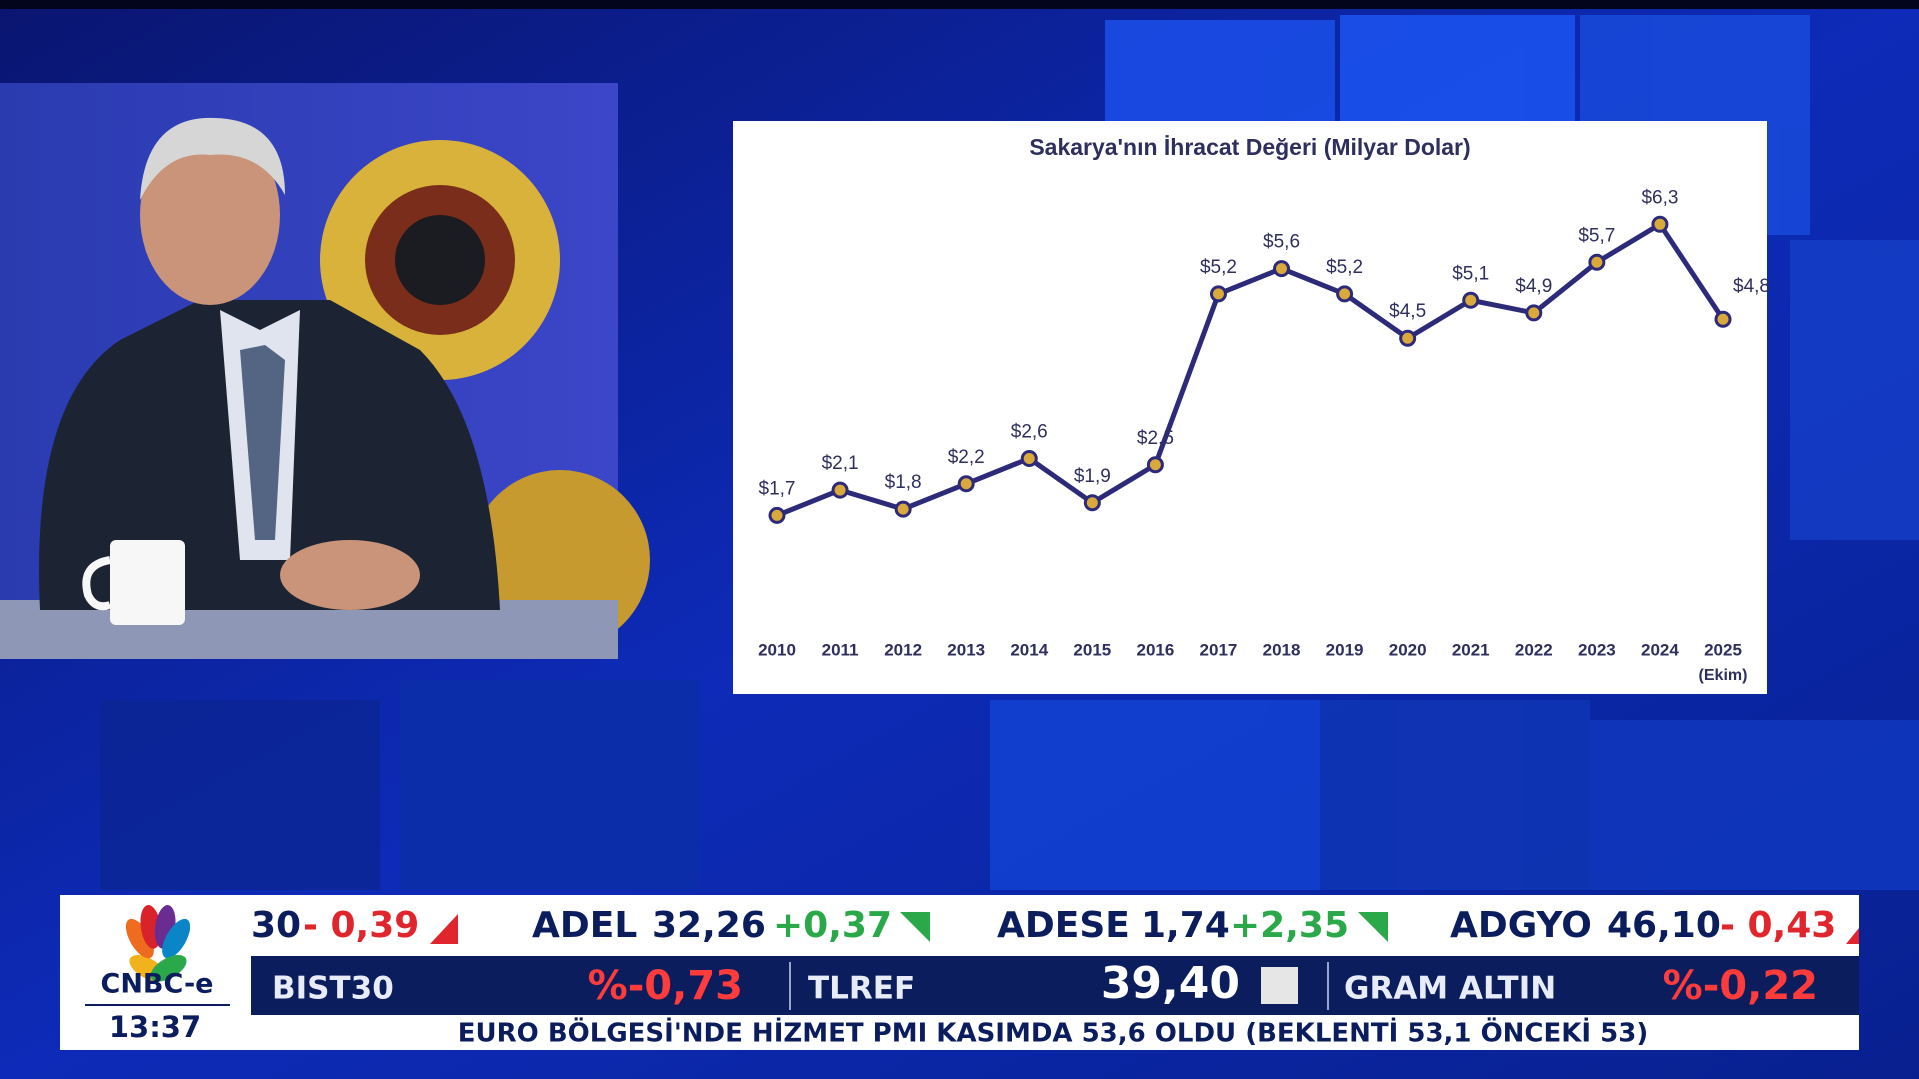  What do you see at coordinates (1471, 649) in the screenshot?
I see `x-tick-label: 2021` at bounding box center [1471, 649].